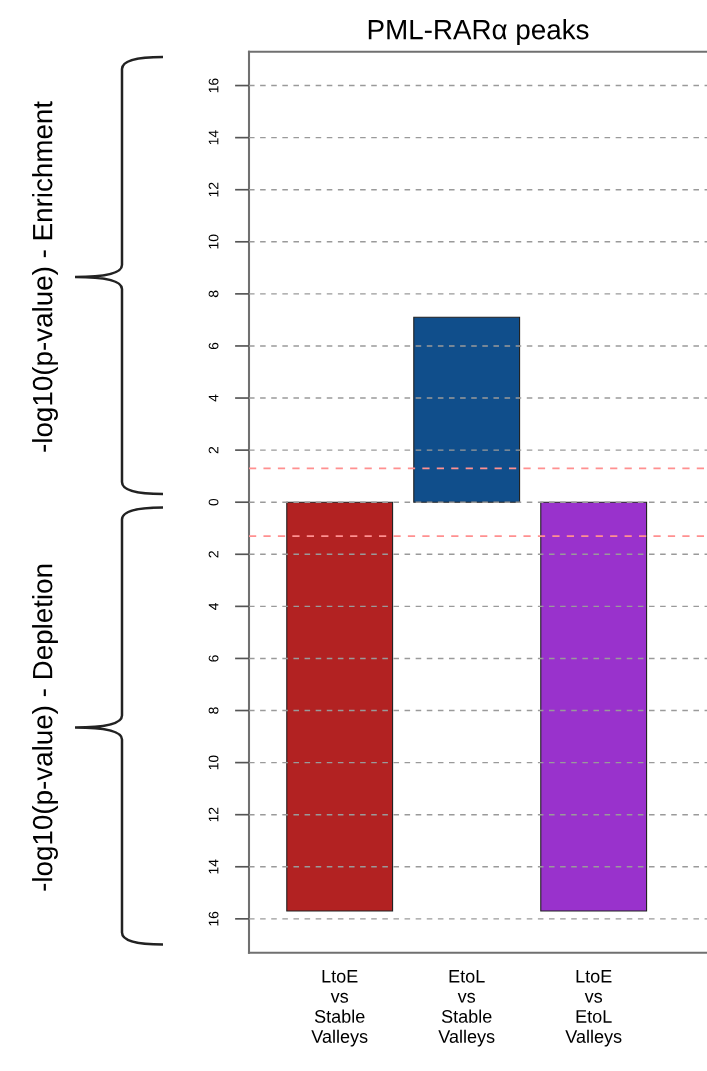 The image size is (707, 1071). I want to click on y-tick-label: 0, so click(213, 502).